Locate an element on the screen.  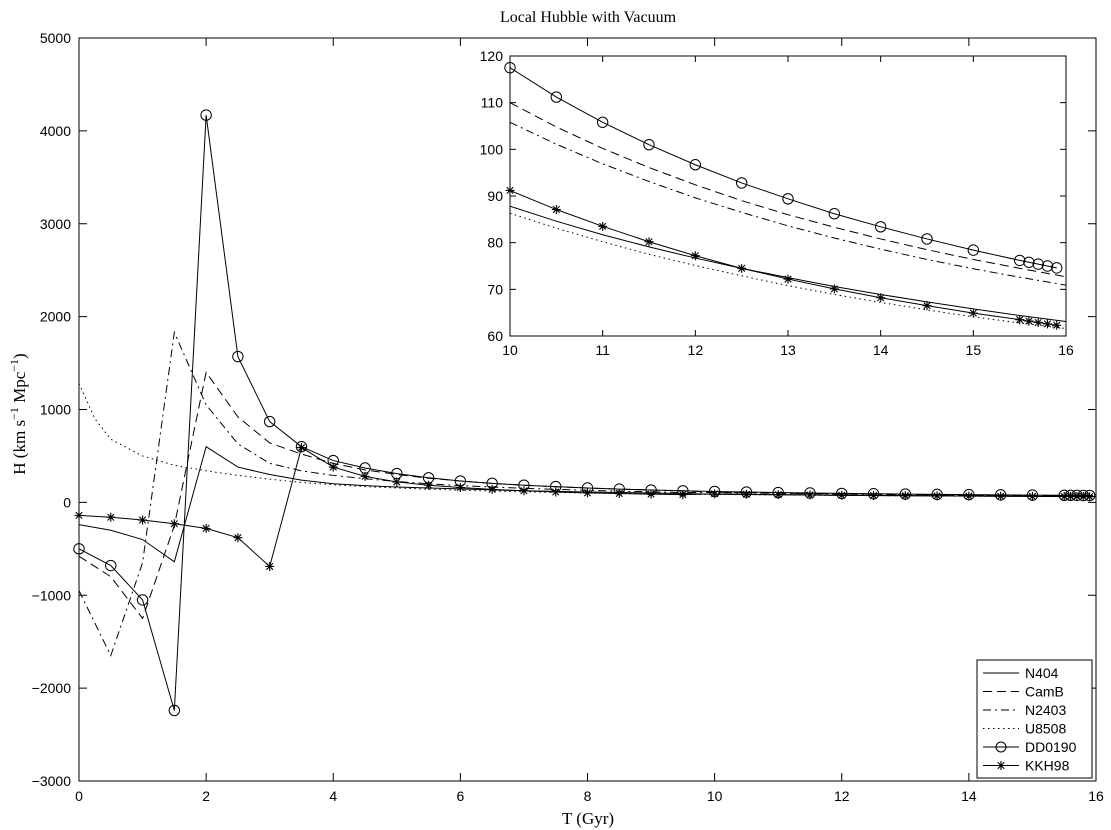
inset-series-kkh98-line is located at coordinates (783, 257).